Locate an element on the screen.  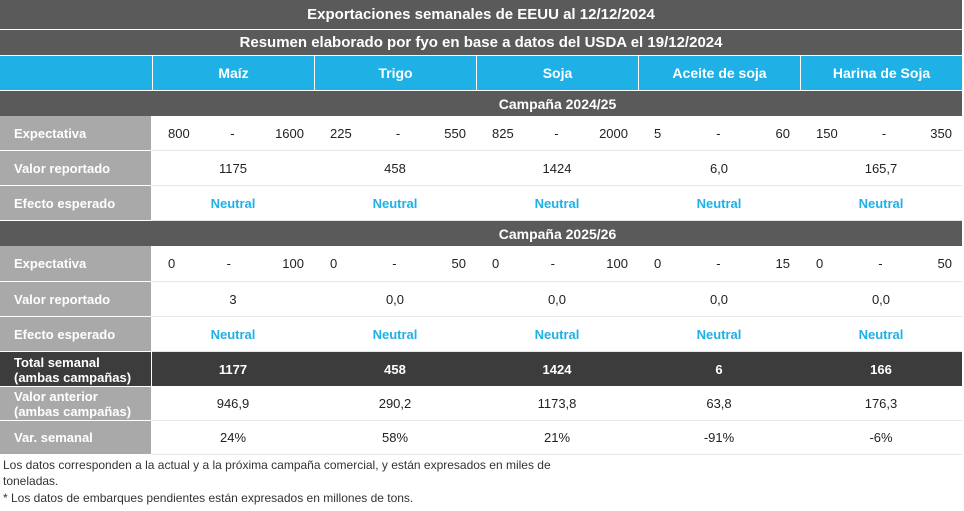
campaign-2025-title: Campaña 2025/26 is located at coordinates (557, 233).